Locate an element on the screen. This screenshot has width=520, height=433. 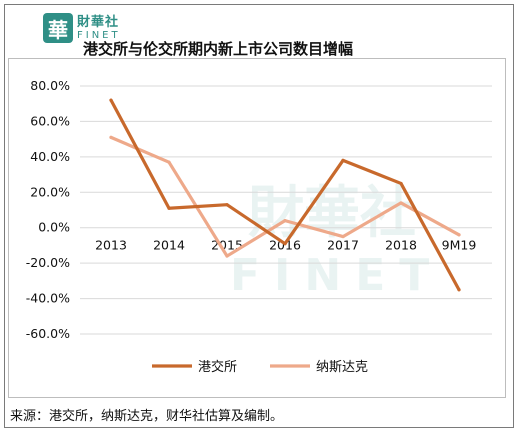
y-tick-label: 0.0% is located at coordinates (54, 227).